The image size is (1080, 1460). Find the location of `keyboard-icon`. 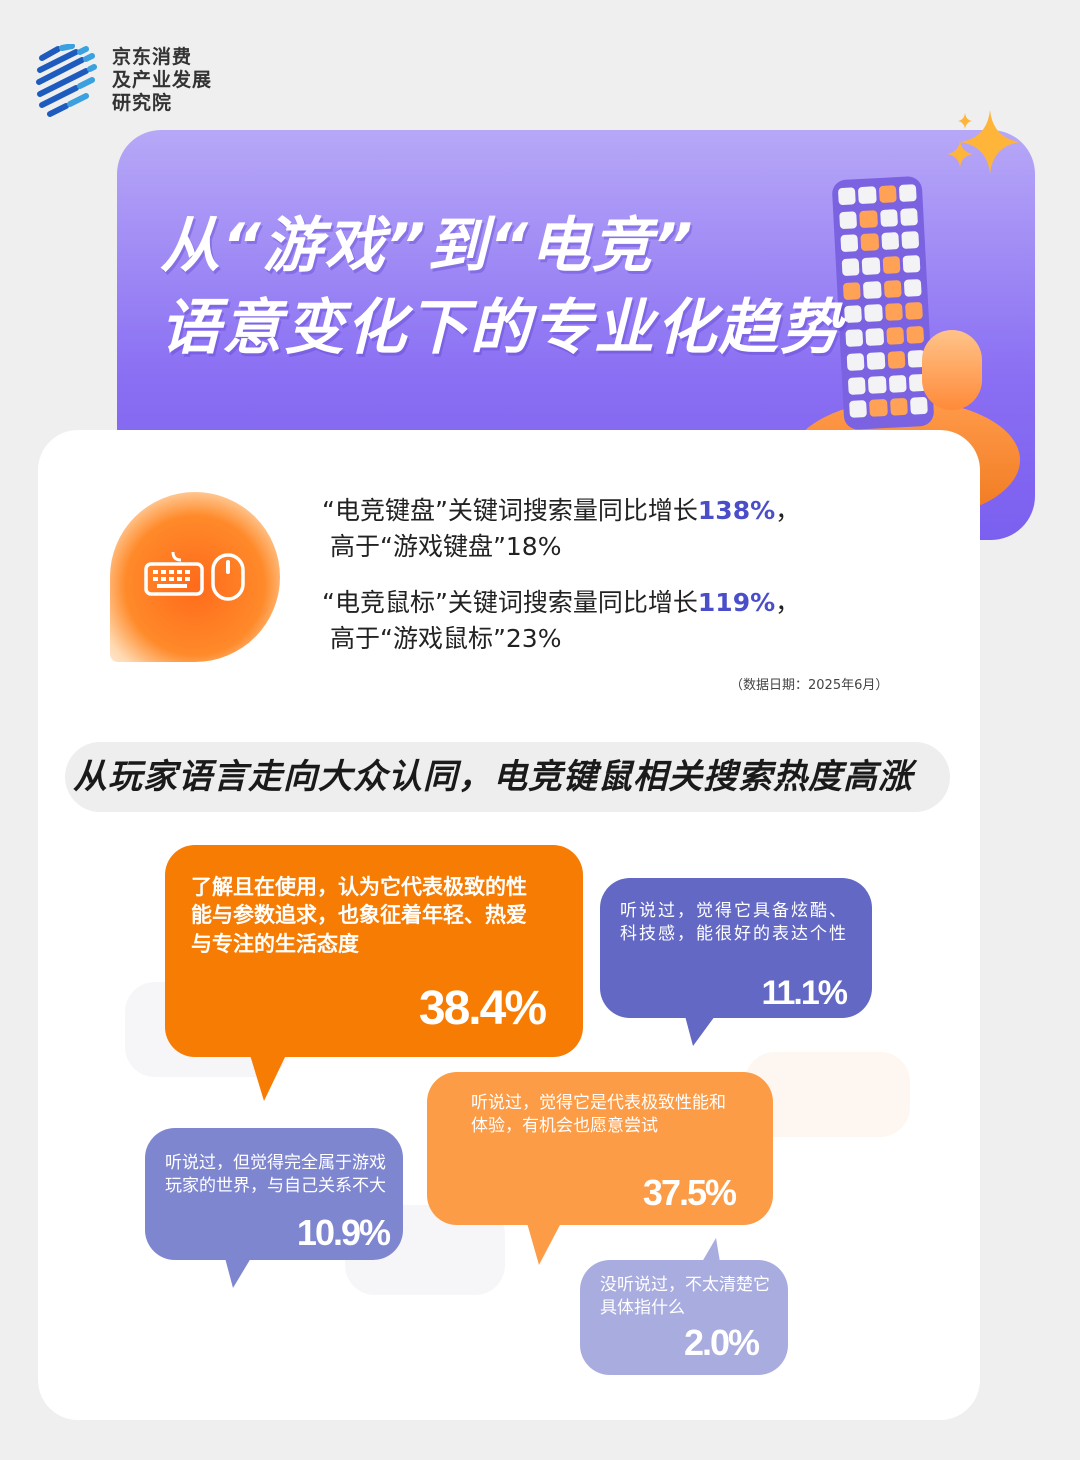

keyboard-icon is located at coordinates (174, 573).